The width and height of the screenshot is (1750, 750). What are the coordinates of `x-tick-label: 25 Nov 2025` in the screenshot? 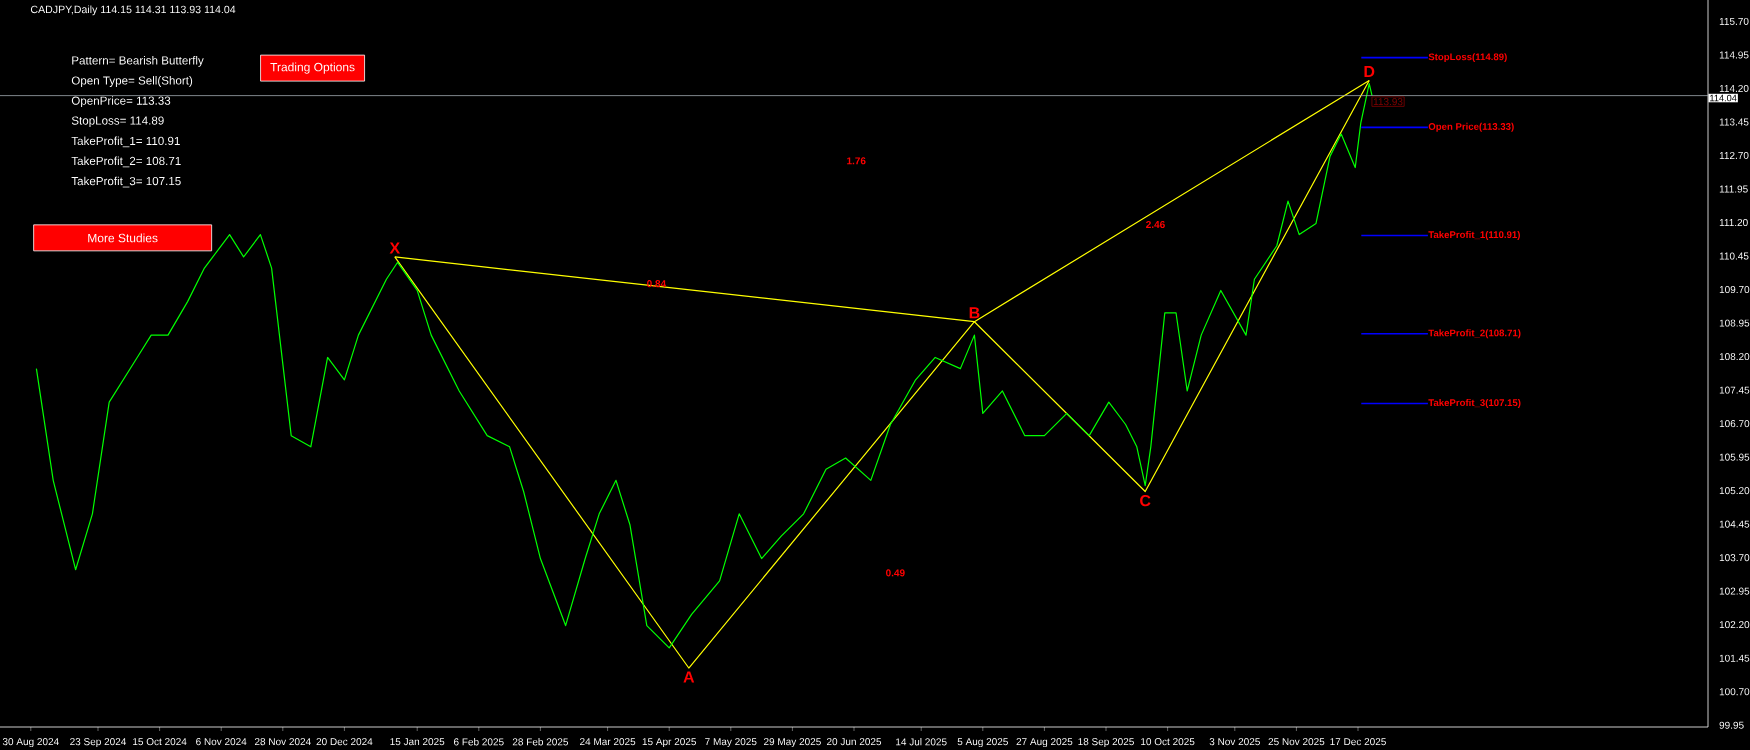 It's located at (1296, 742).